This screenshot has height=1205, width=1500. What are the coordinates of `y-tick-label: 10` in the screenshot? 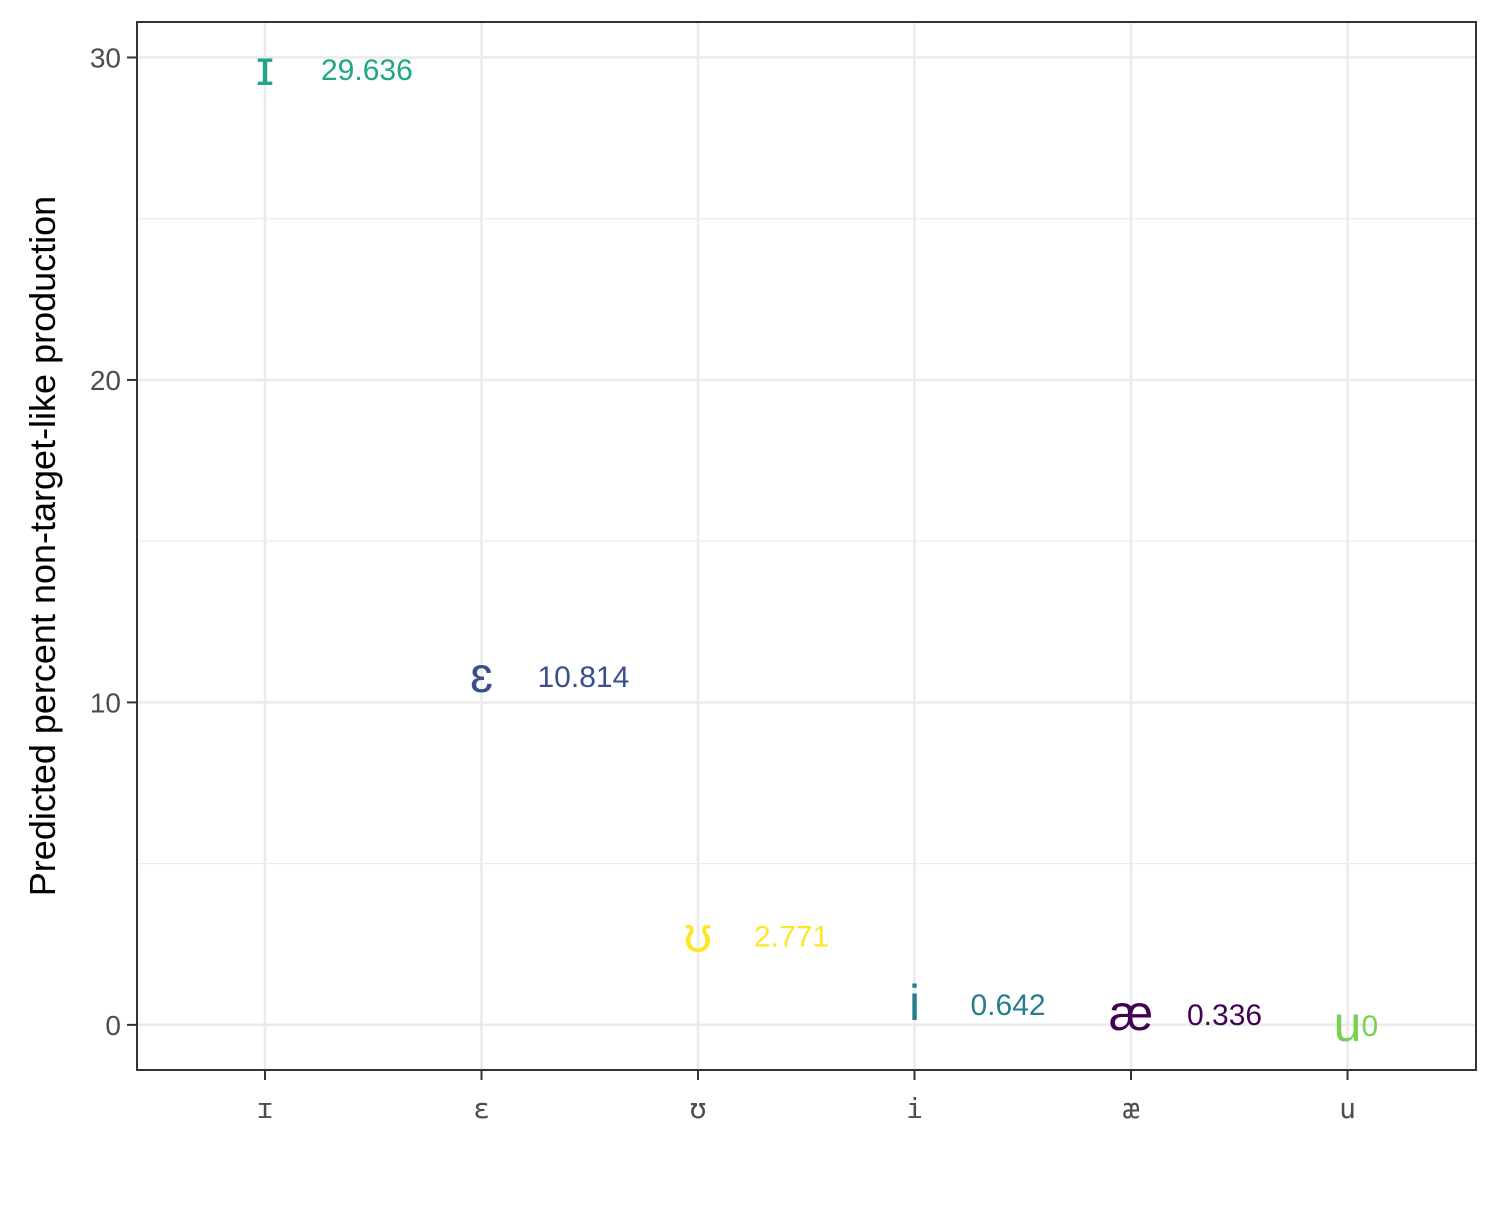 It's located at (105, 702).